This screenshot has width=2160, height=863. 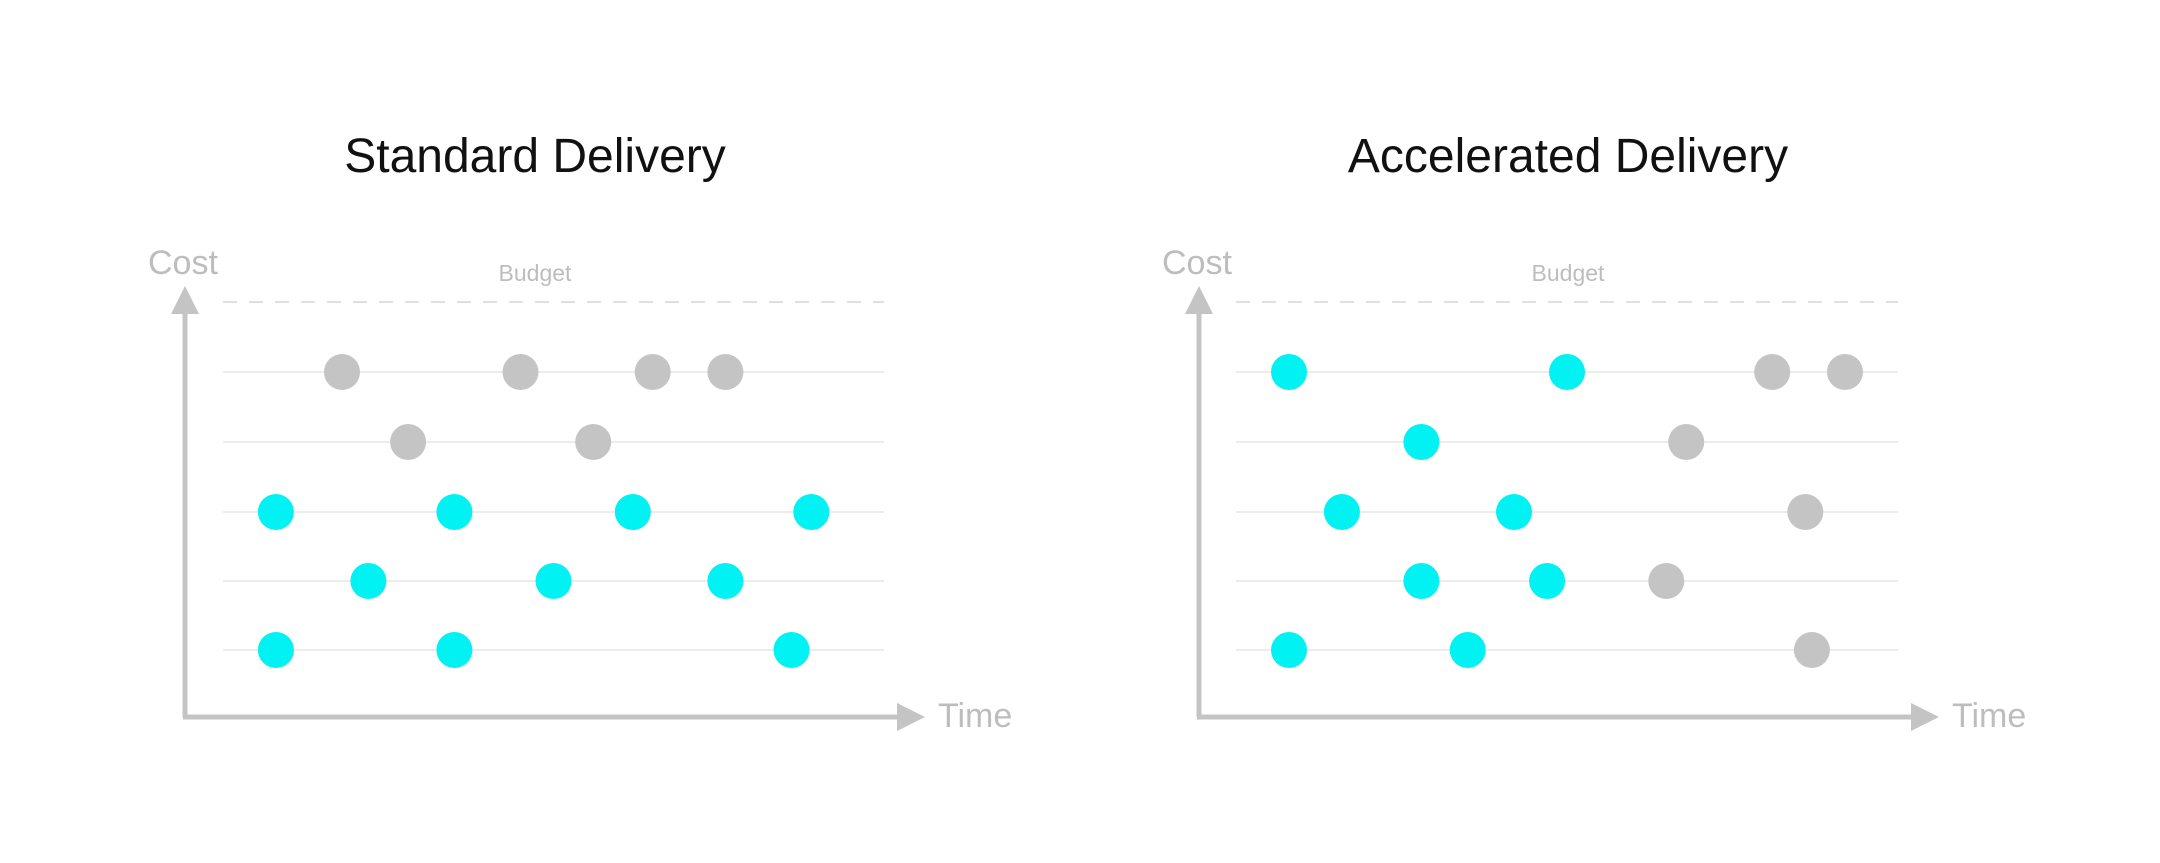 I want to click on panel-title: Accelerated Delivery, so click(x=1568, y=156).